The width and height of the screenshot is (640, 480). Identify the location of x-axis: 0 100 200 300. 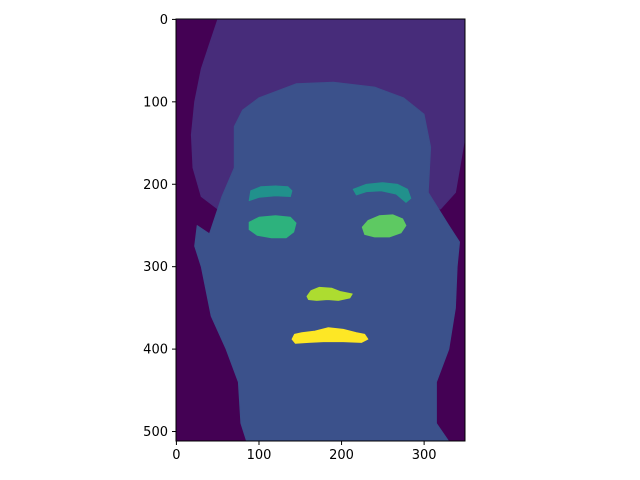
(304, 452).